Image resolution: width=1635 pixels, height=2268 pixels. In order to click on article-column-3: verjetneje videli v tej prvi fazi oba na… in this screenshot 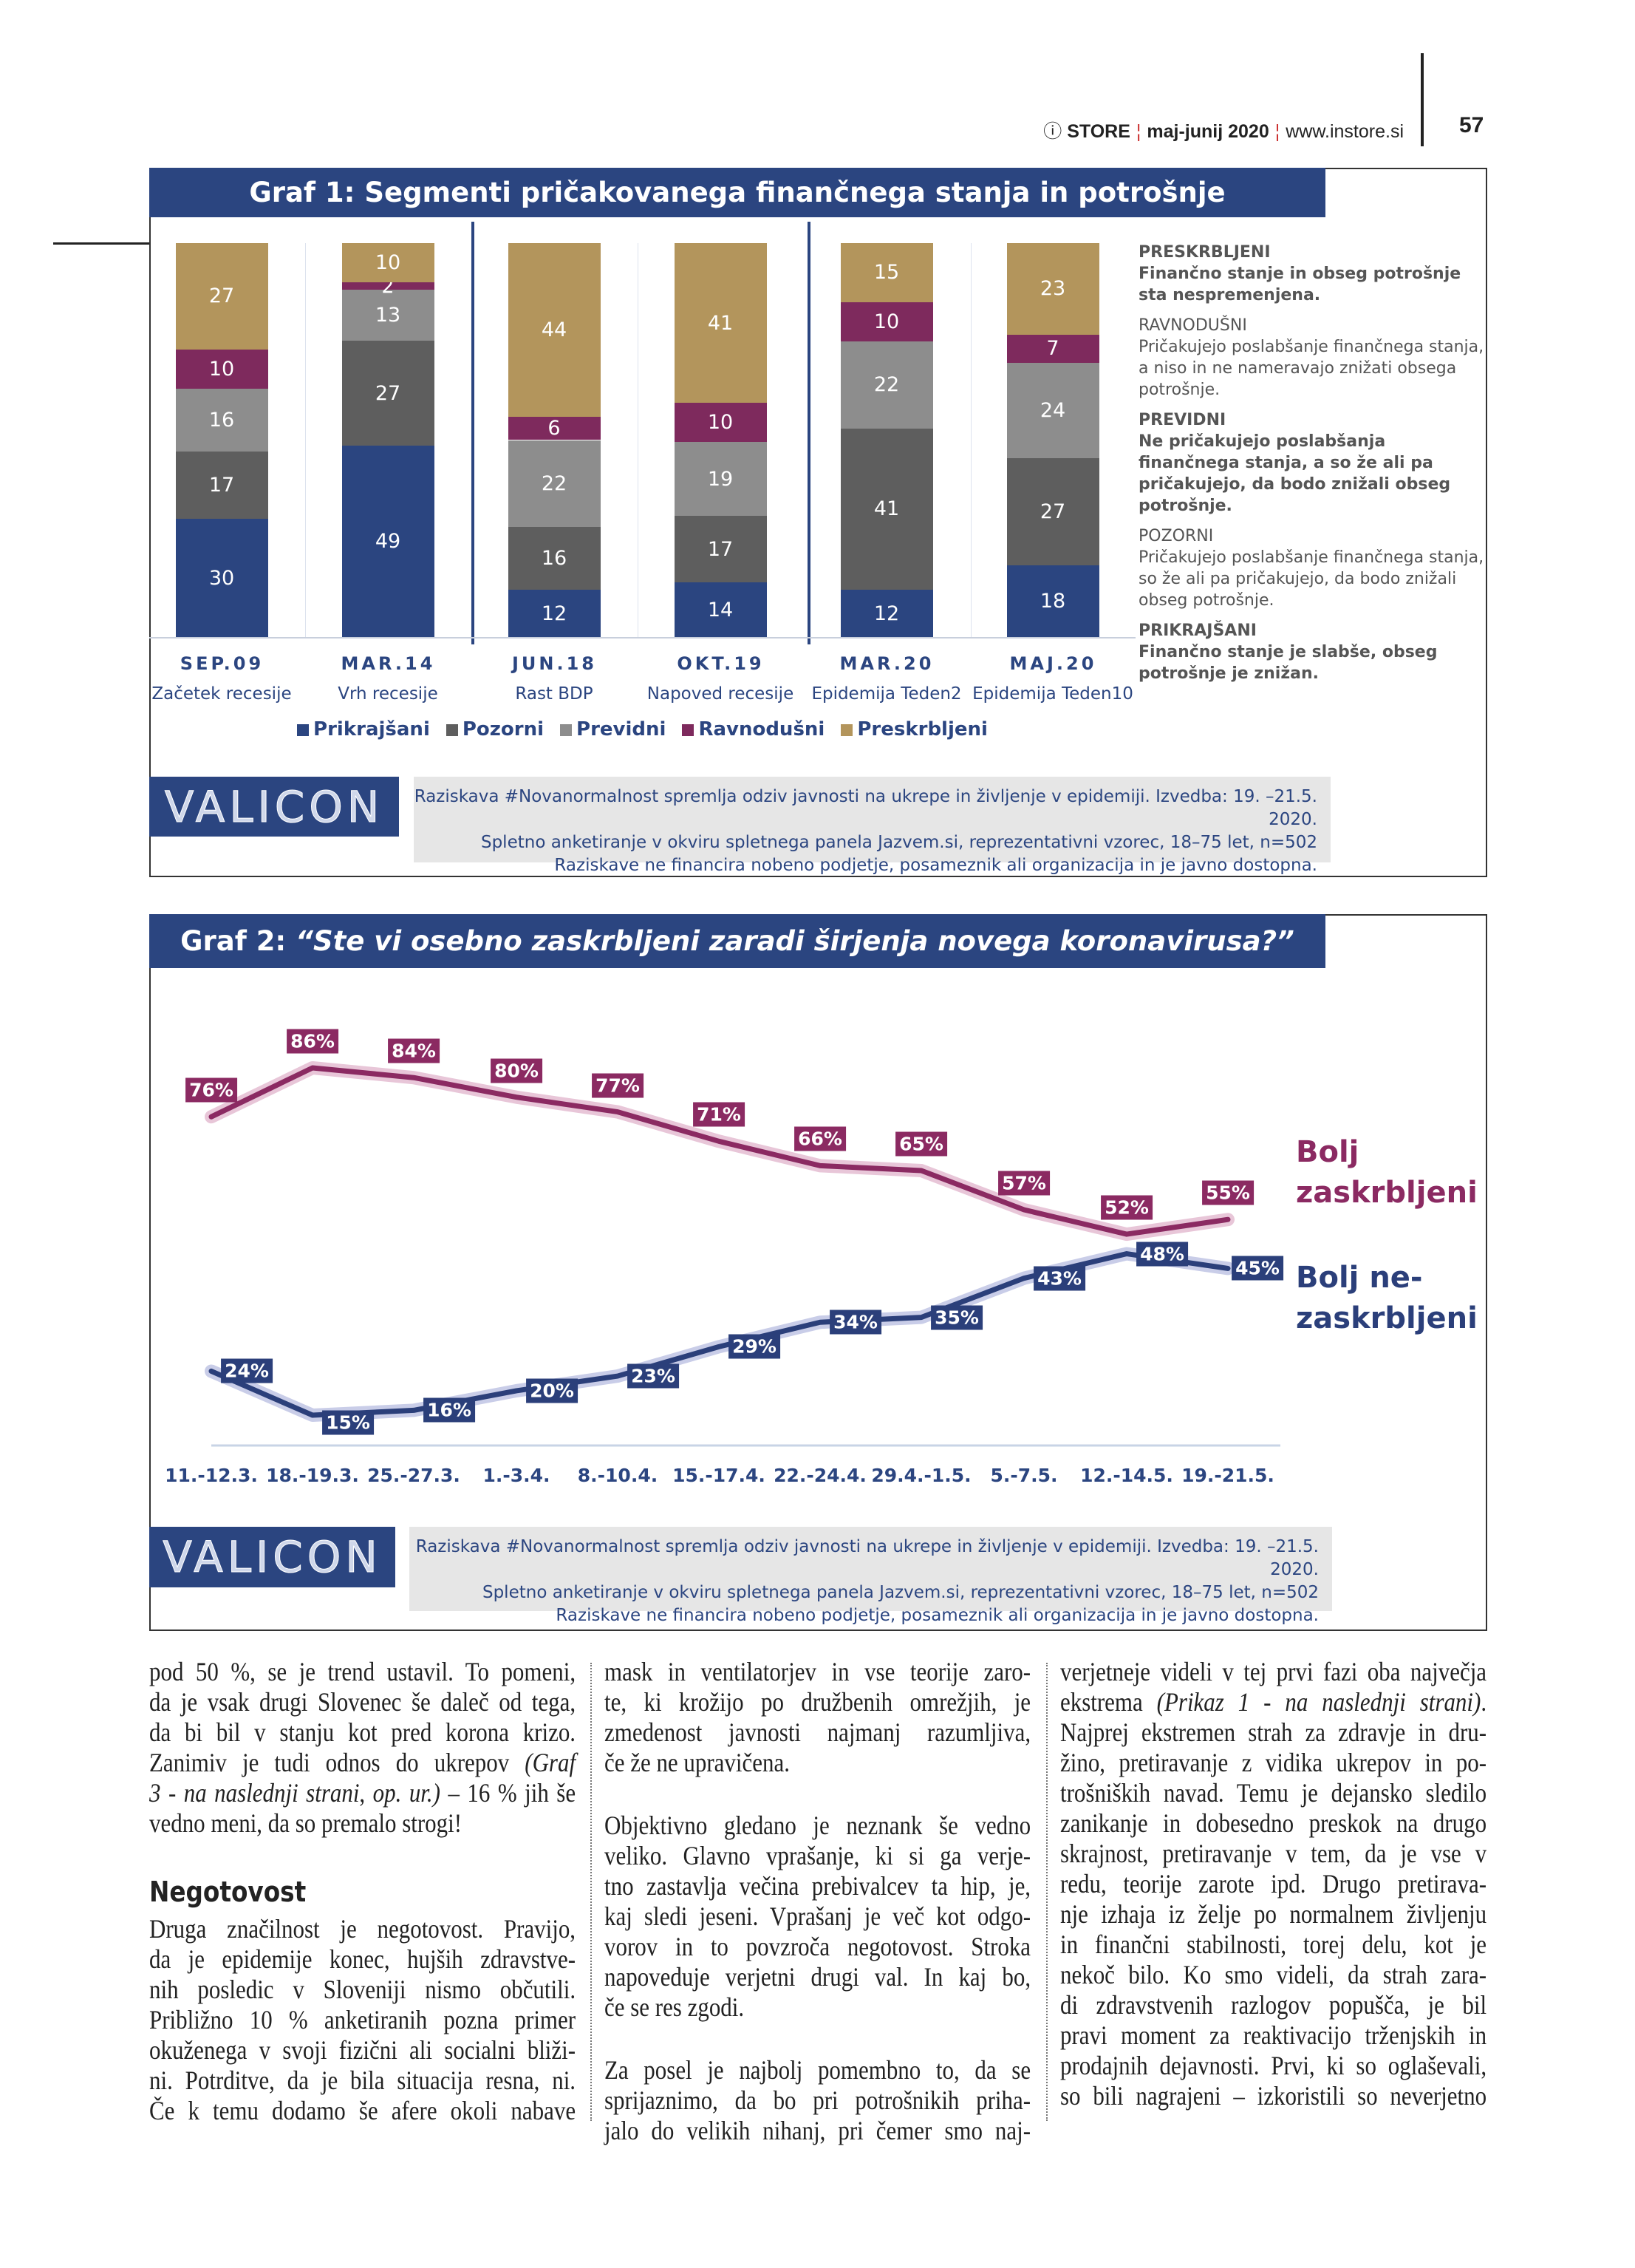, I will do `click(1273, 1884)`.